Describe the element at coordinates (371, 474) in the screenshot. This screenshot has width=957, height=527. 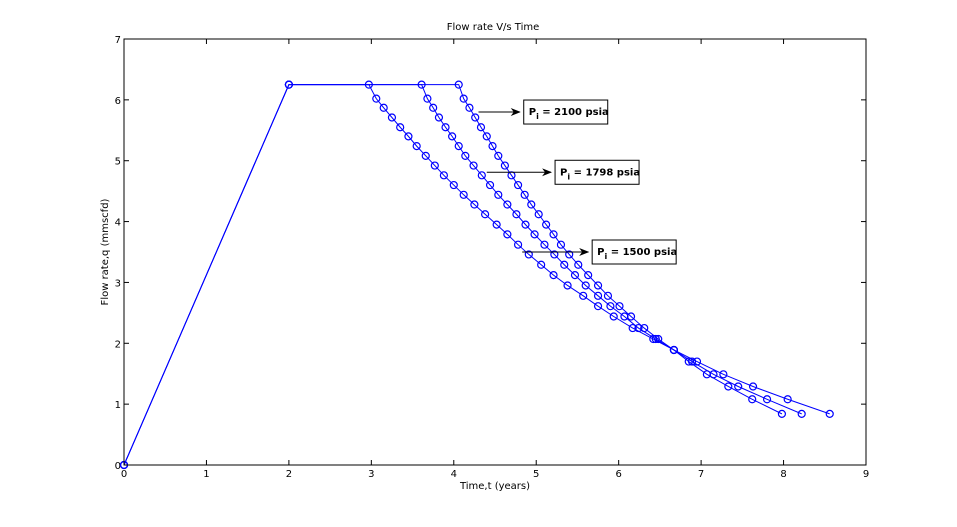
I see `x-tick-label: 3` at that location.